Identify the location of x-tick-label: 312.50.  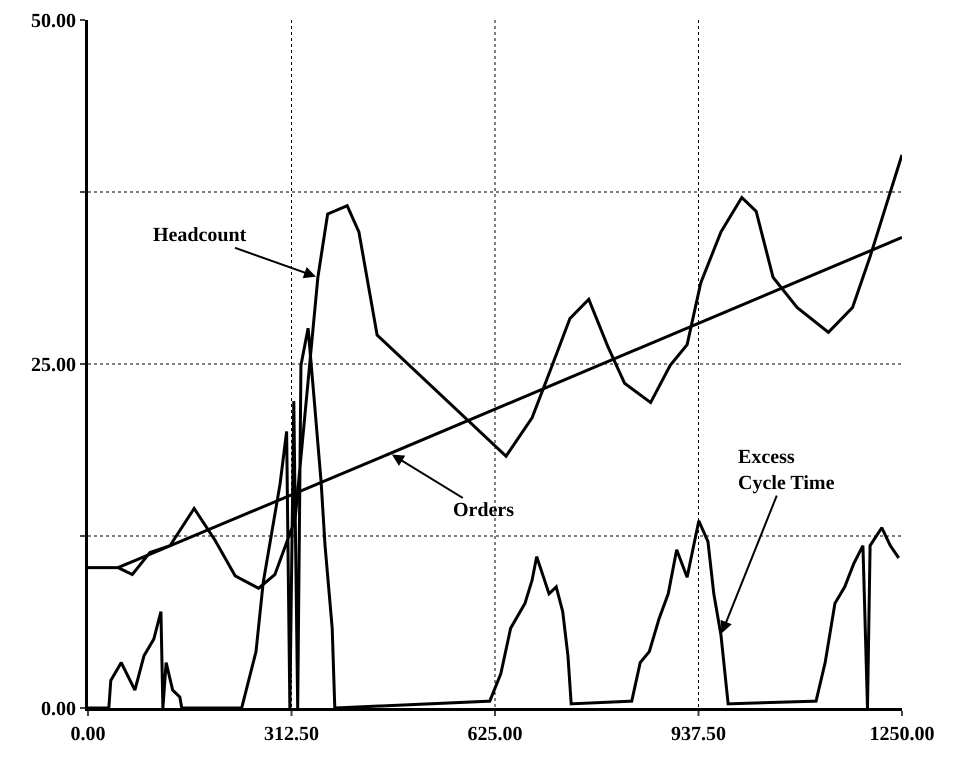
(291, 734).